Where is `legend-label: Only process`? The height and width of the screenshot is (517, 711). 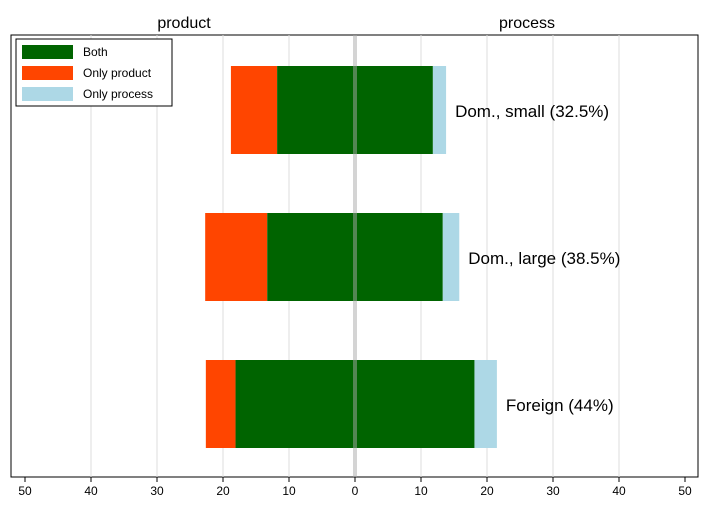 legend-label: Only process is located at coordinates (118, 94).